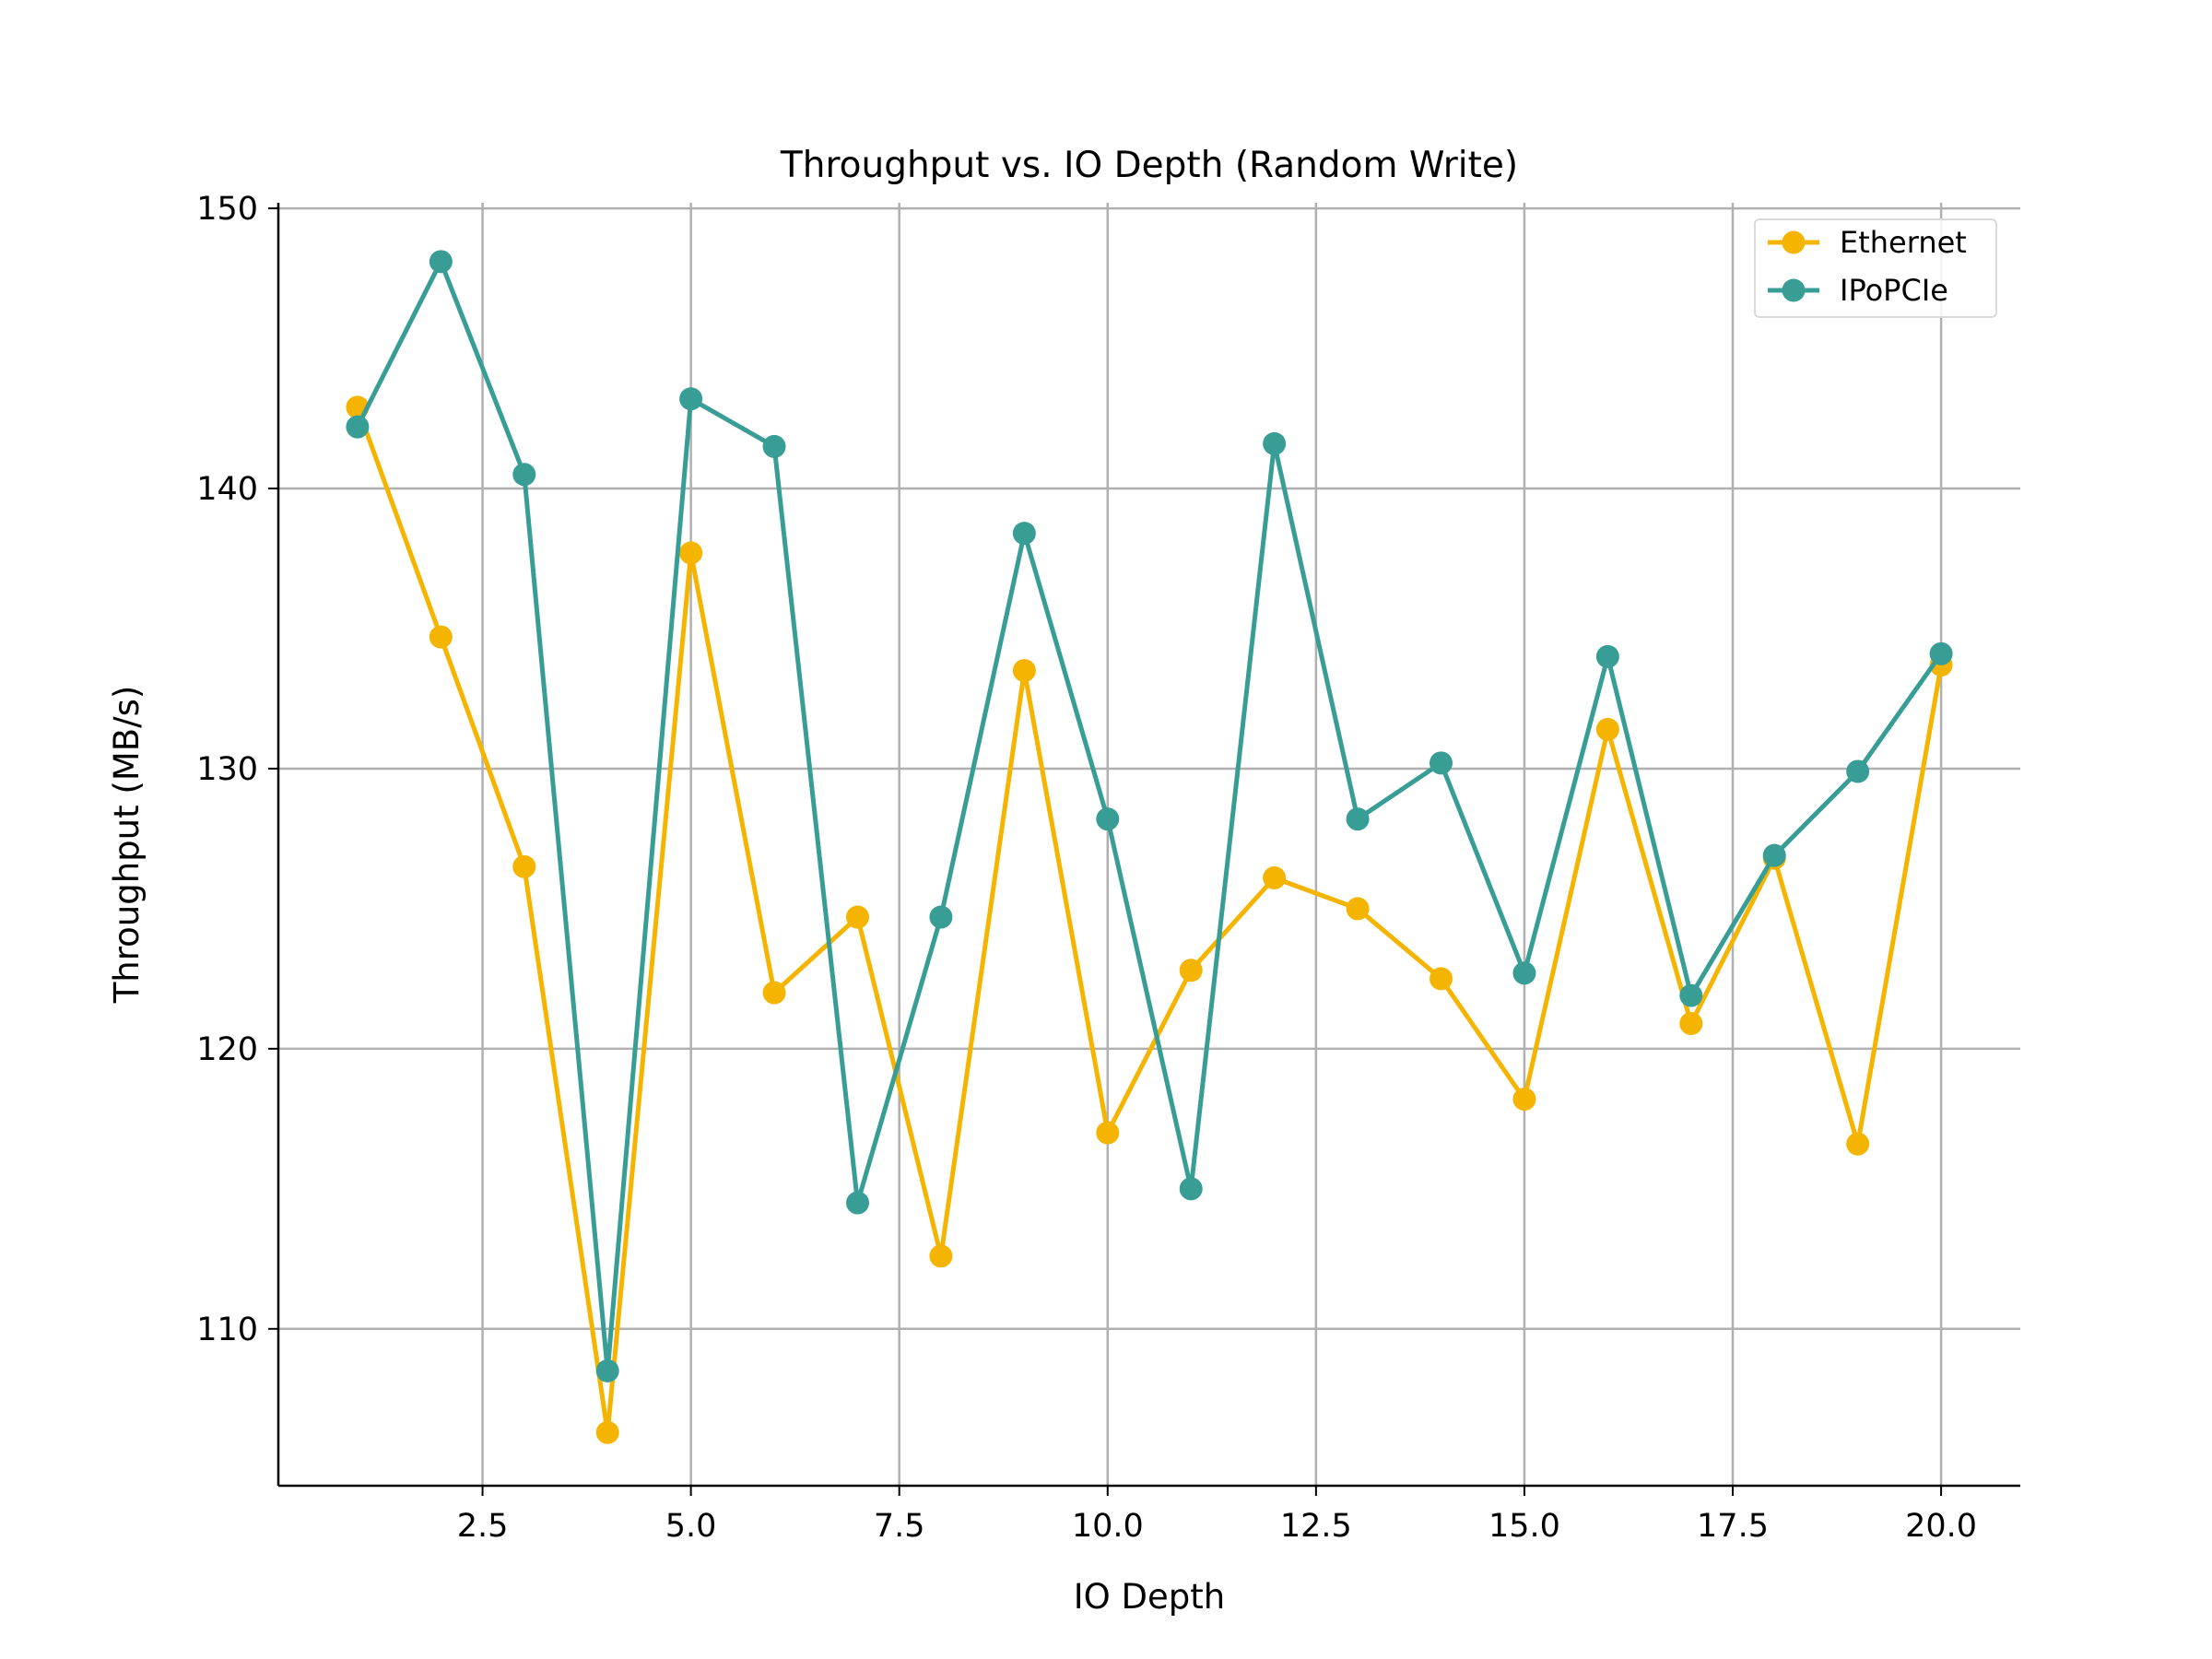  Describe the element at coordinates (1316, 1526) in the screenshot. I see `x-tick-label-4: 12.5` at that location.